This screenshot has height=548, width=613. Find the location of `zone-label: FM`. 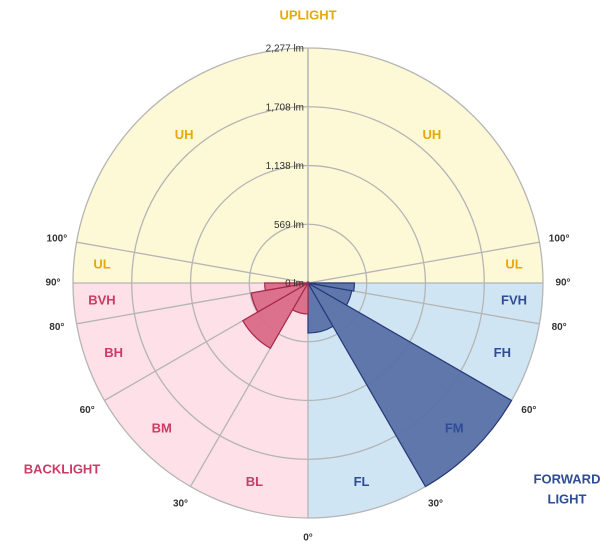

zone-label: FM is located at coordinates (454, 428).